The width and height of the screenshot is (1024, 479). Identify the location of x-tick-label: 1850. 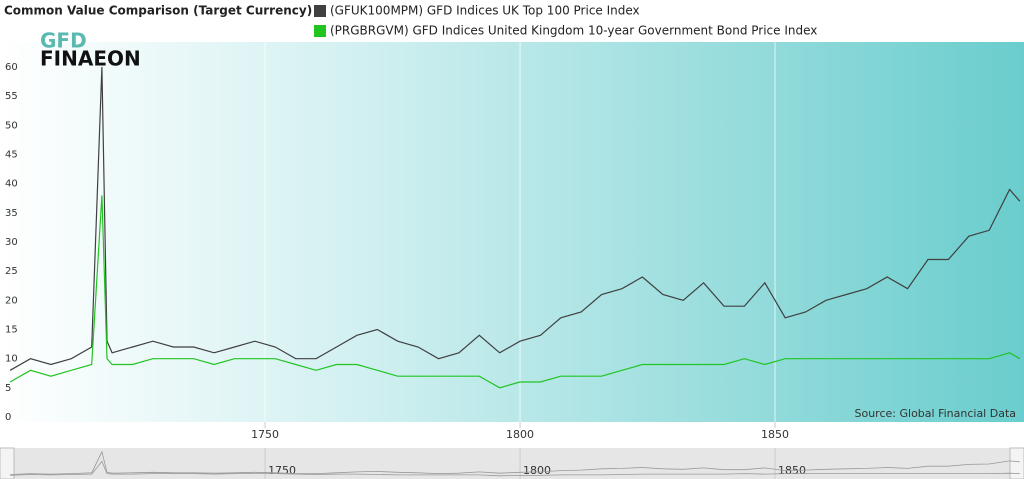
(775, 434).